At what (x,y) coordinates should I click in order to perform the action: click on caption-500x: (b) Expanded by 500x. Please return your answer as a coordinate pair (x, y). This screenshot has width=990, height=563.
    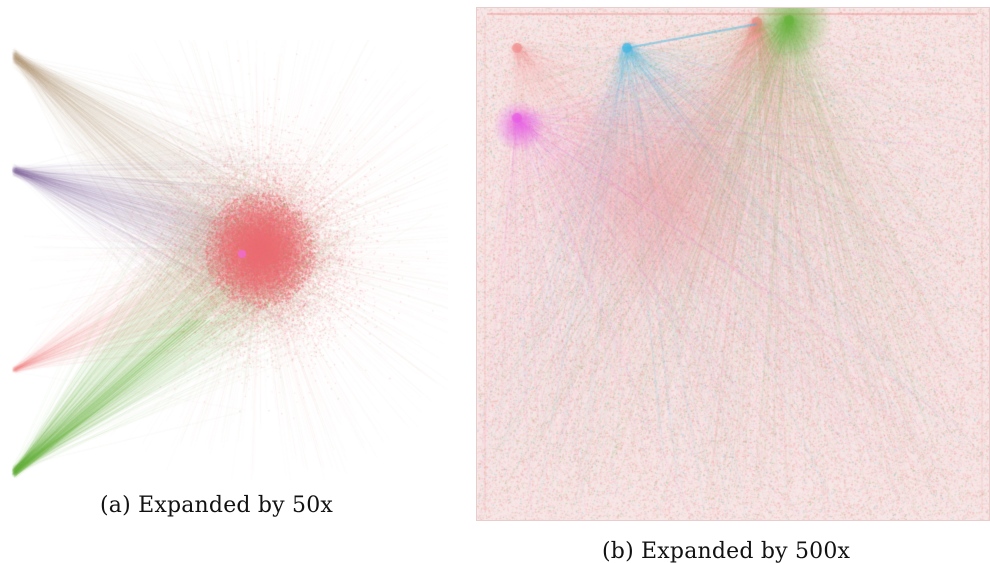
    Looking at the image, I should click on (726, 551).